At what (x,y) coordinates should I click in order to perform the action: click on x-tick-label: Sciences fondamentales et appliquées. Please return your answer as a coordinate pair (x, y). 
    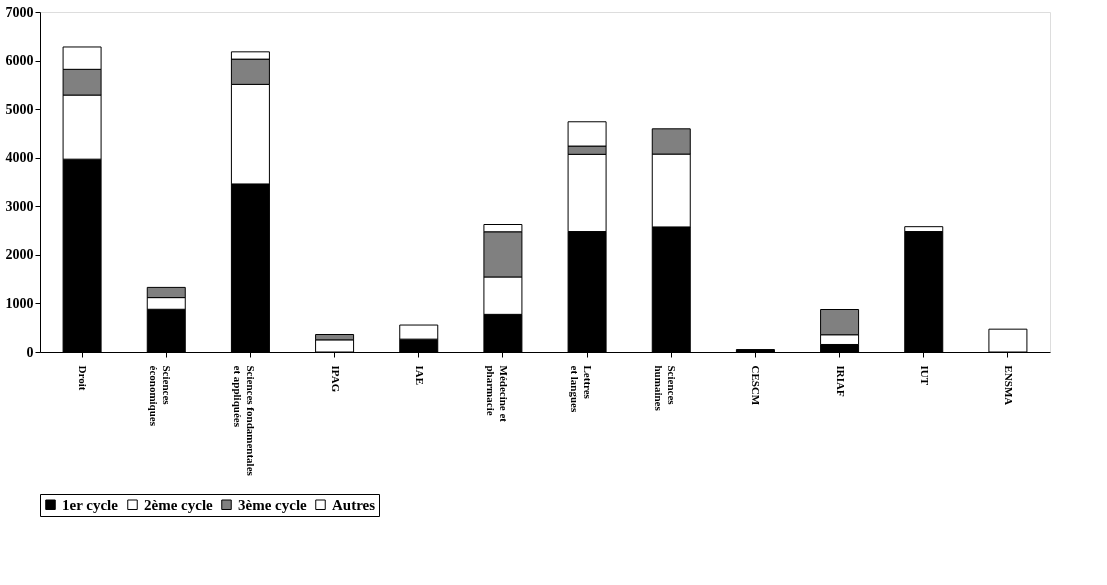
    Looking at the image, I should click on (245, 421).